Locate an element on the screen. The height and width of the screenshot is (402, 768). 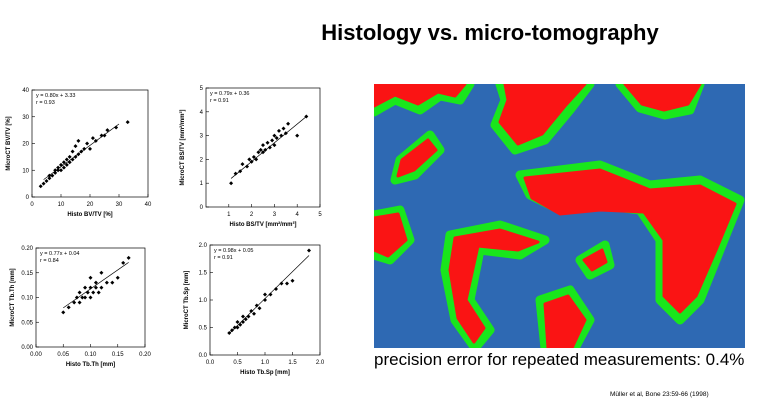
x-tick-label: 0.20 is located at coordinates (145, 355).